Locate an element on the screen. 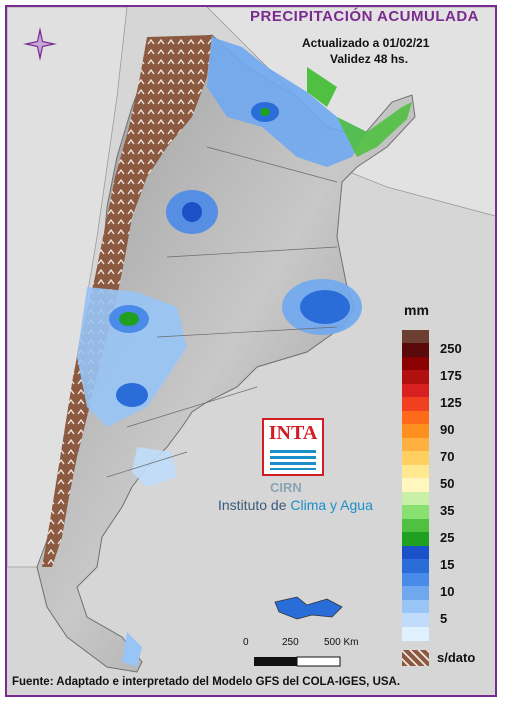 This screenshot has width=506, height=707. institute-prefix: Instituto de is located at coordinates (254, 505).